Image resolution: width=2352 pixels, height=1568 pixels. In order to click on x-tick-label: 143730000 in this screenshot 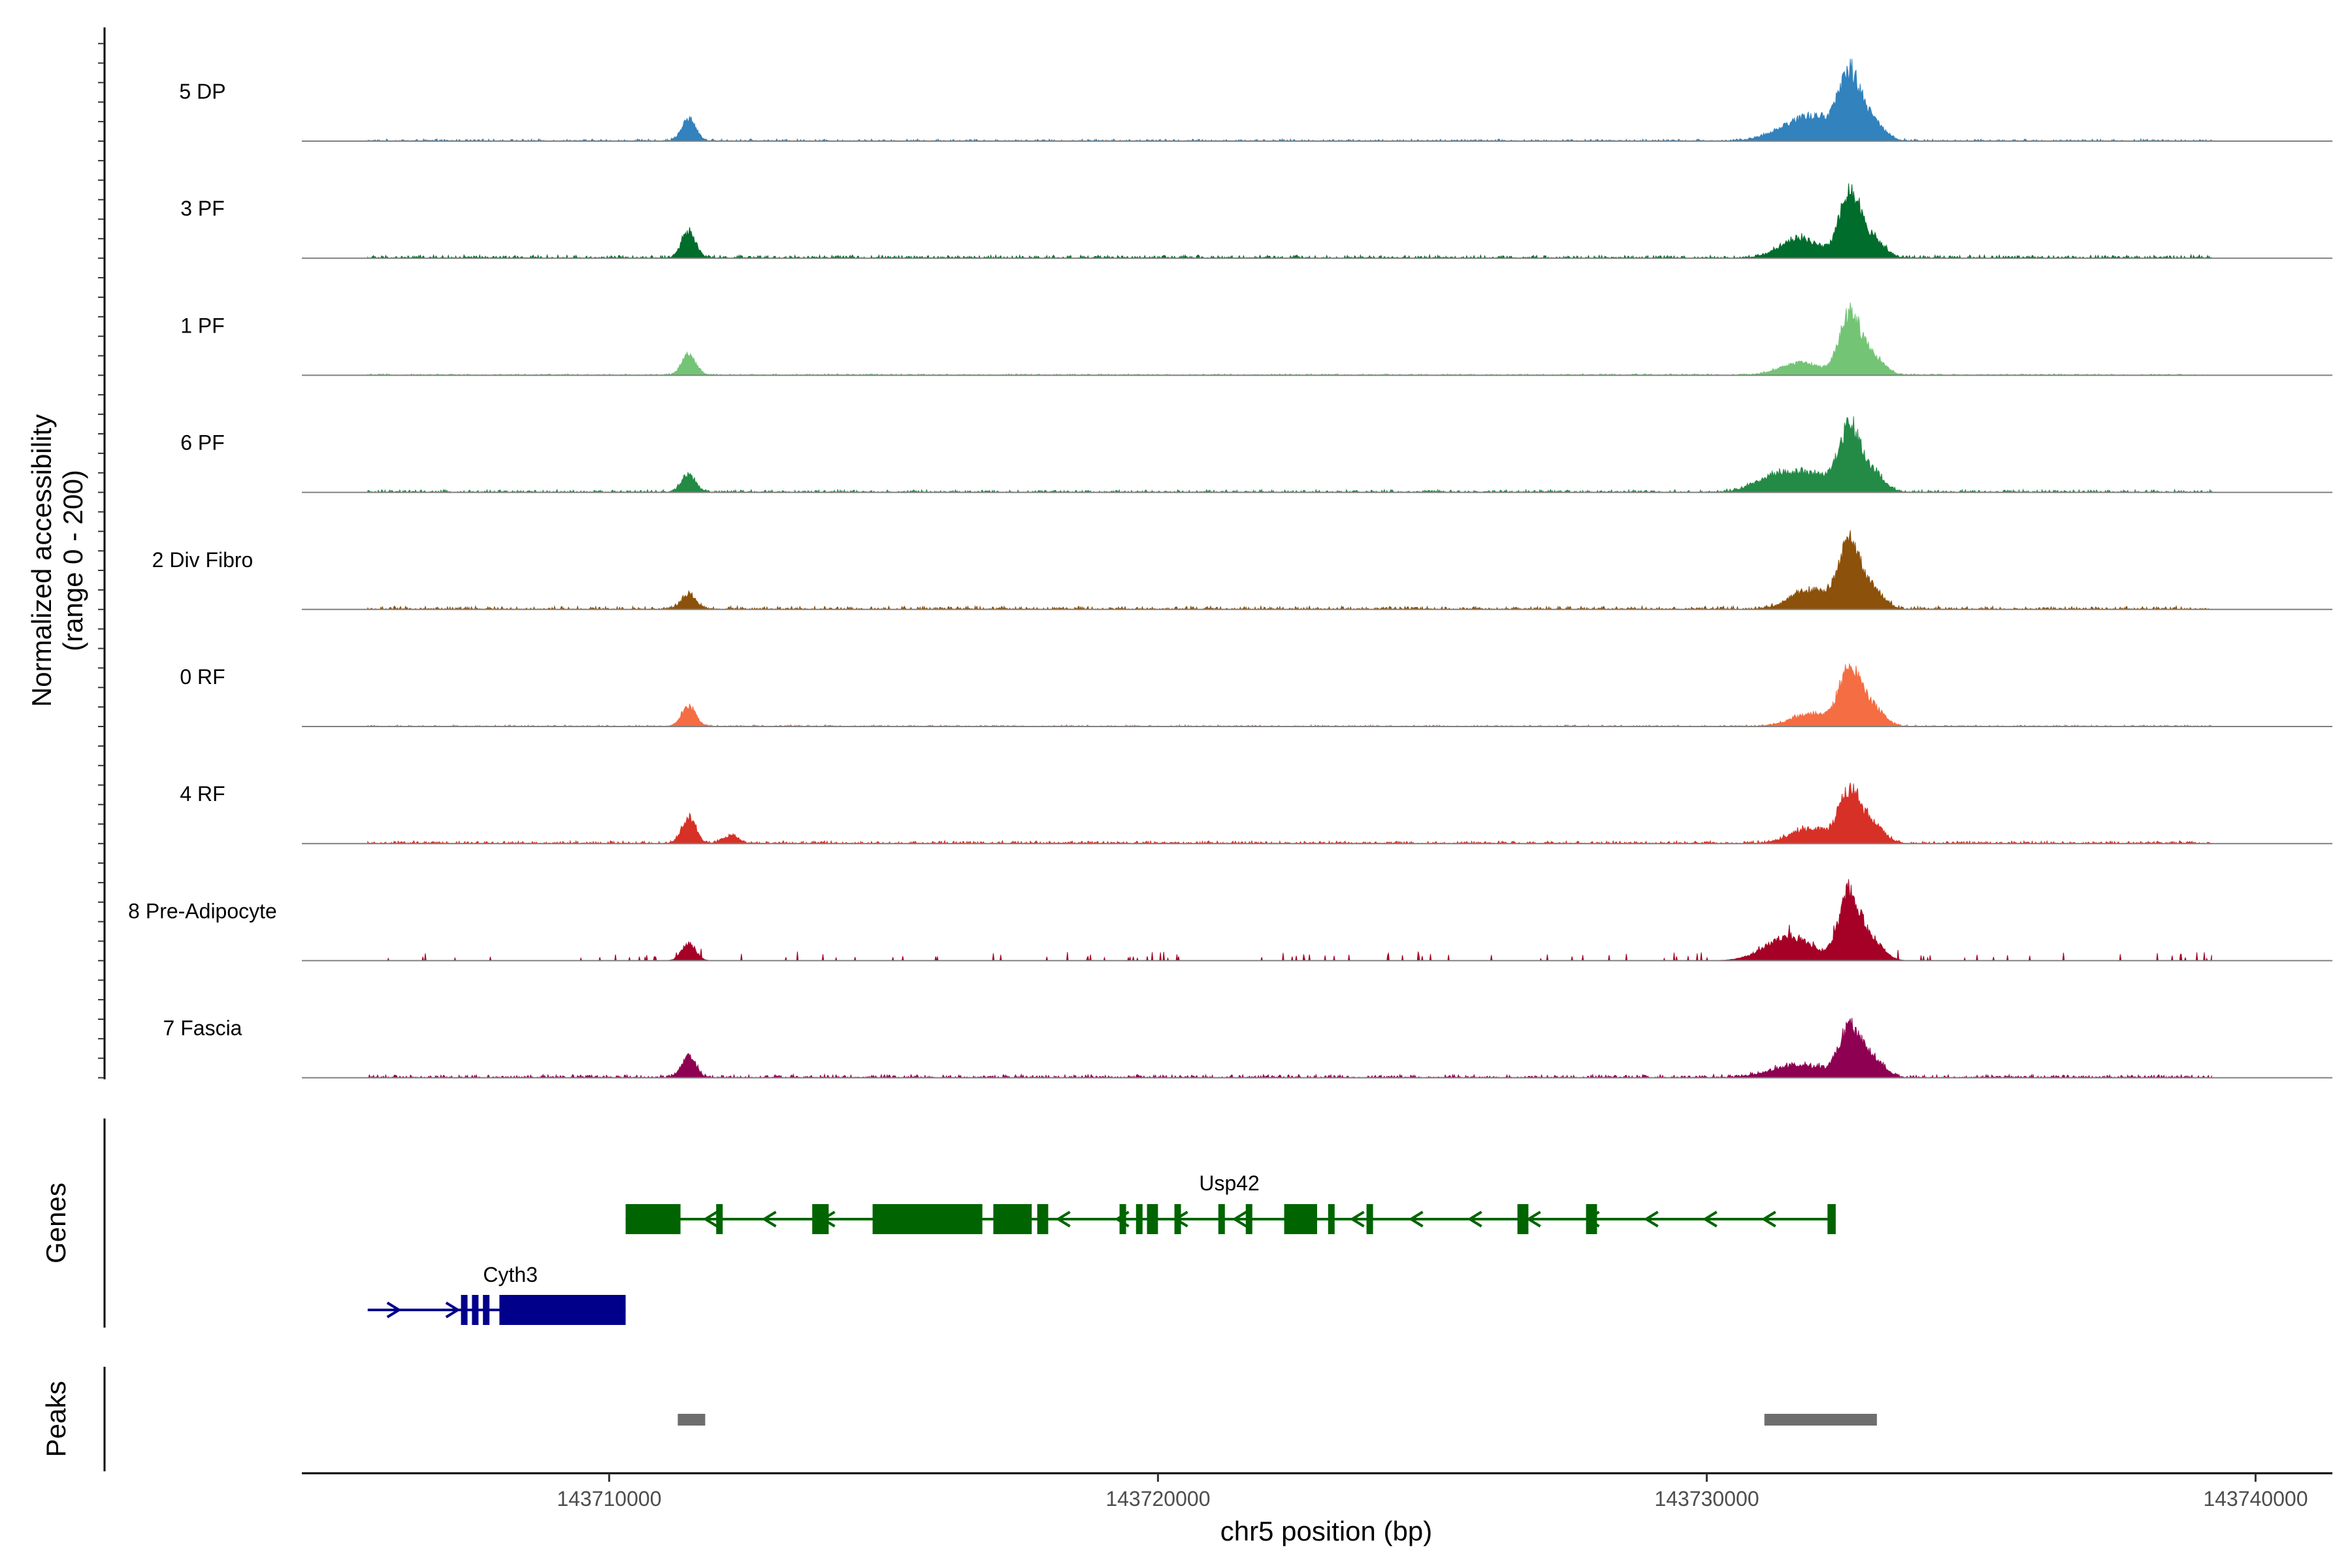, I will do `click(1706, 1499)`.